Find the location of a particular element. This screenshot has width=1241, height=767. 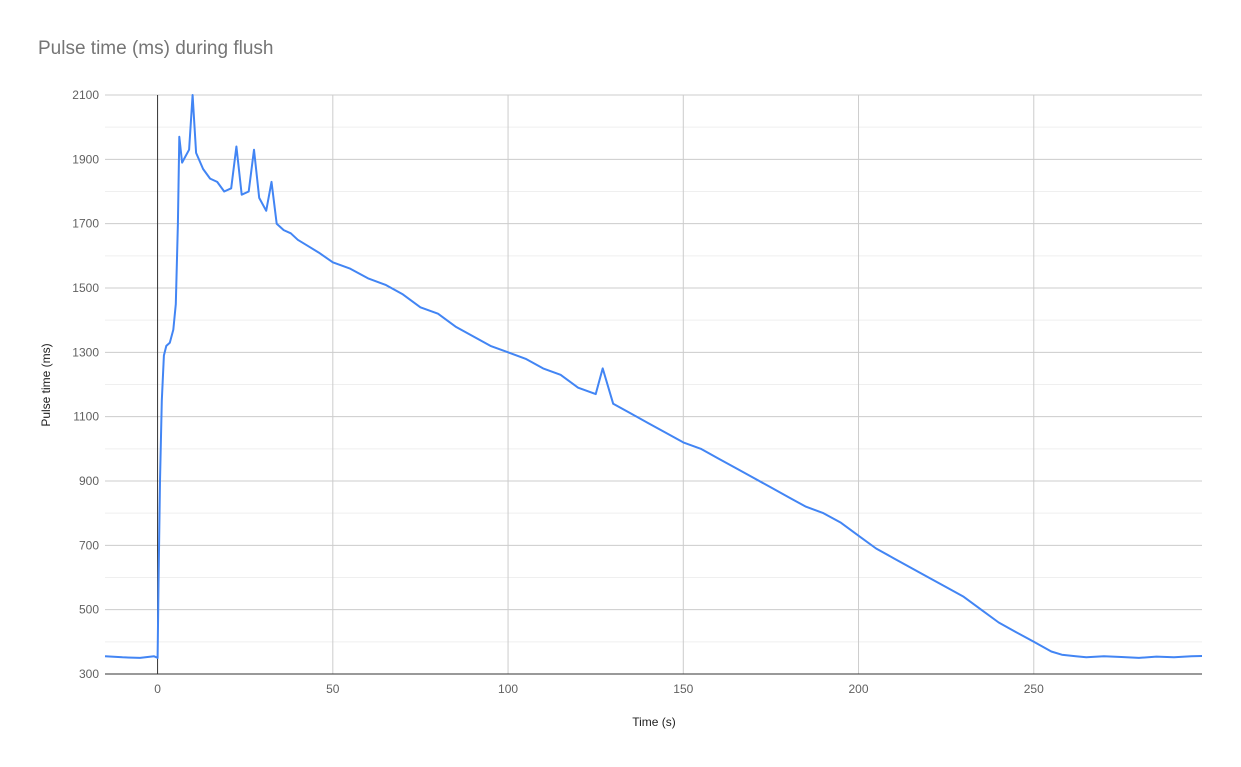

y-tick-label: 500 is located at coordinates (89, 610).